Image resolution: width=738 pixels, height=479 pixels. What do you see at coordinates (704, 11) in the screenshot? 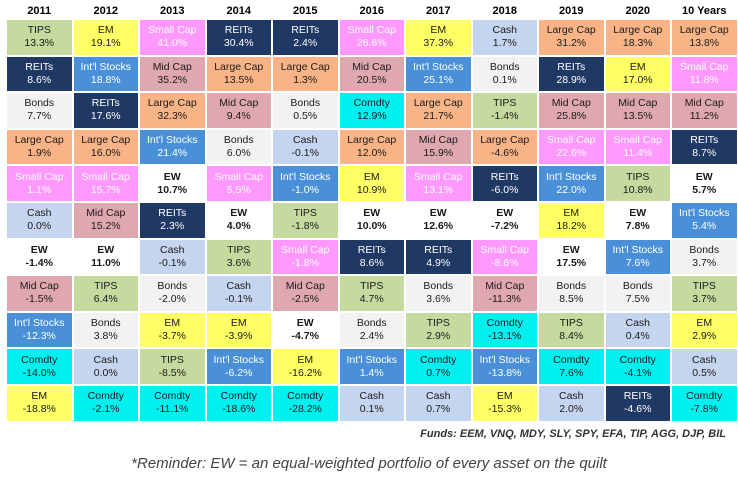
I see `year-header-10-years: 10 Years` at bounding box center [704, 11].